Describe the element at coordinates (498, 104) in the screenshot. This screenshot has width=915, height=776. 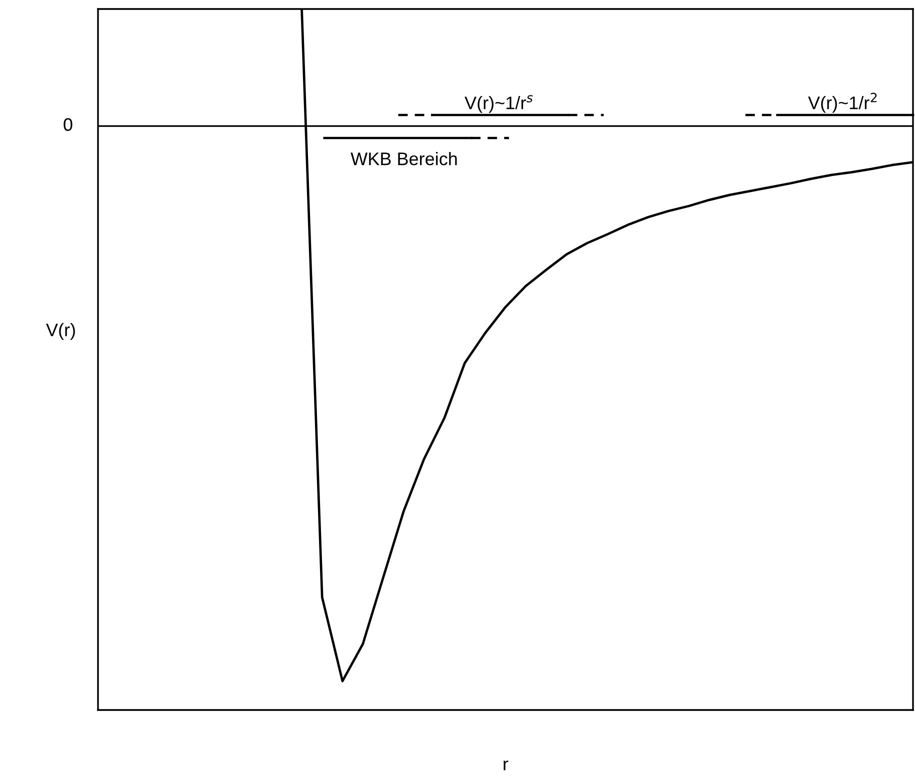
I see `annotation: V(r)~1/r$^{s}$` at that location.